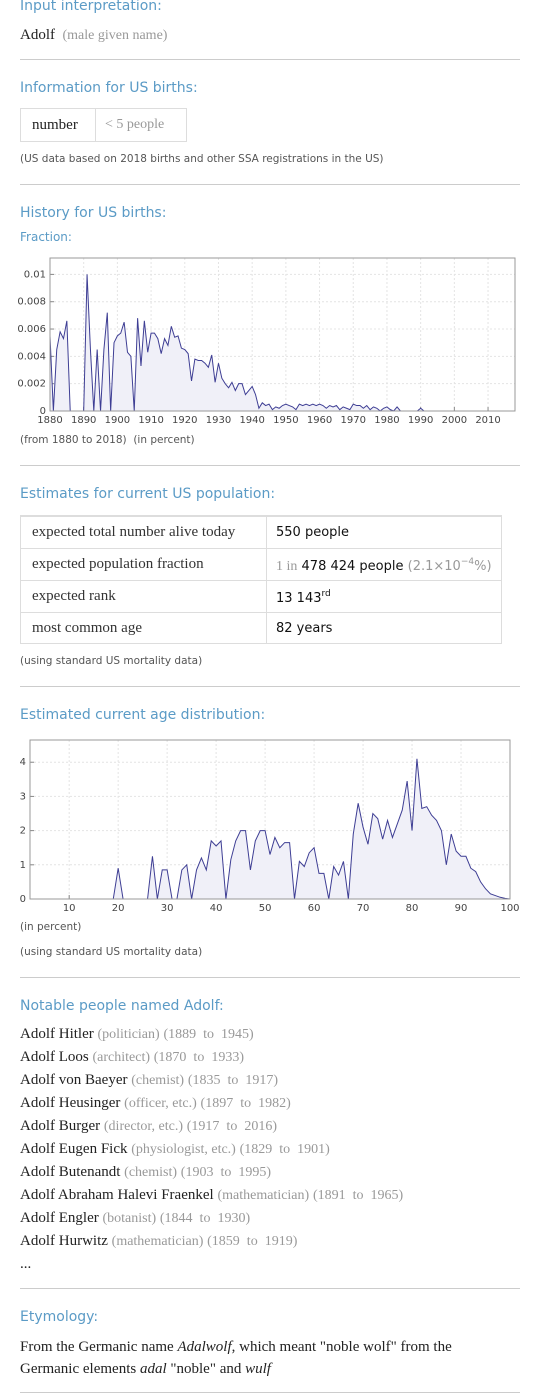  Describe the element at coordinates (118, 564) in the screenshot. I see `row-label: expected population fraction` at that location.